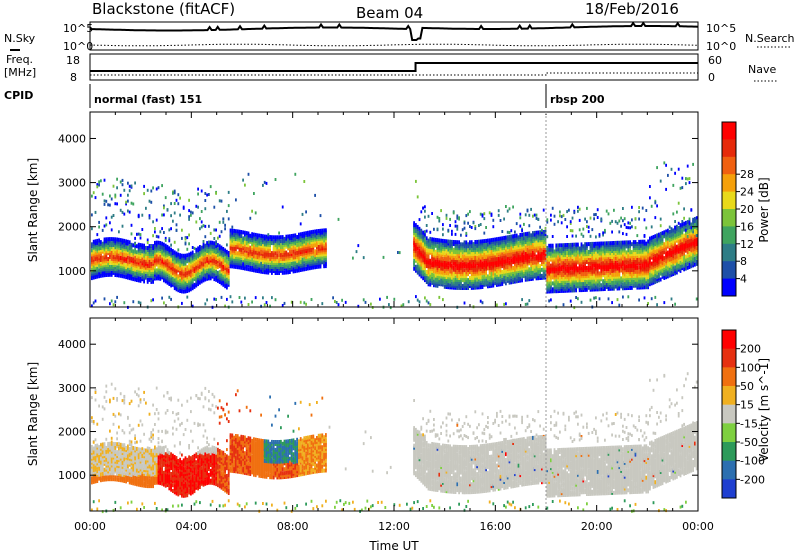  I want to click on nsky-series, so click(394, 31).